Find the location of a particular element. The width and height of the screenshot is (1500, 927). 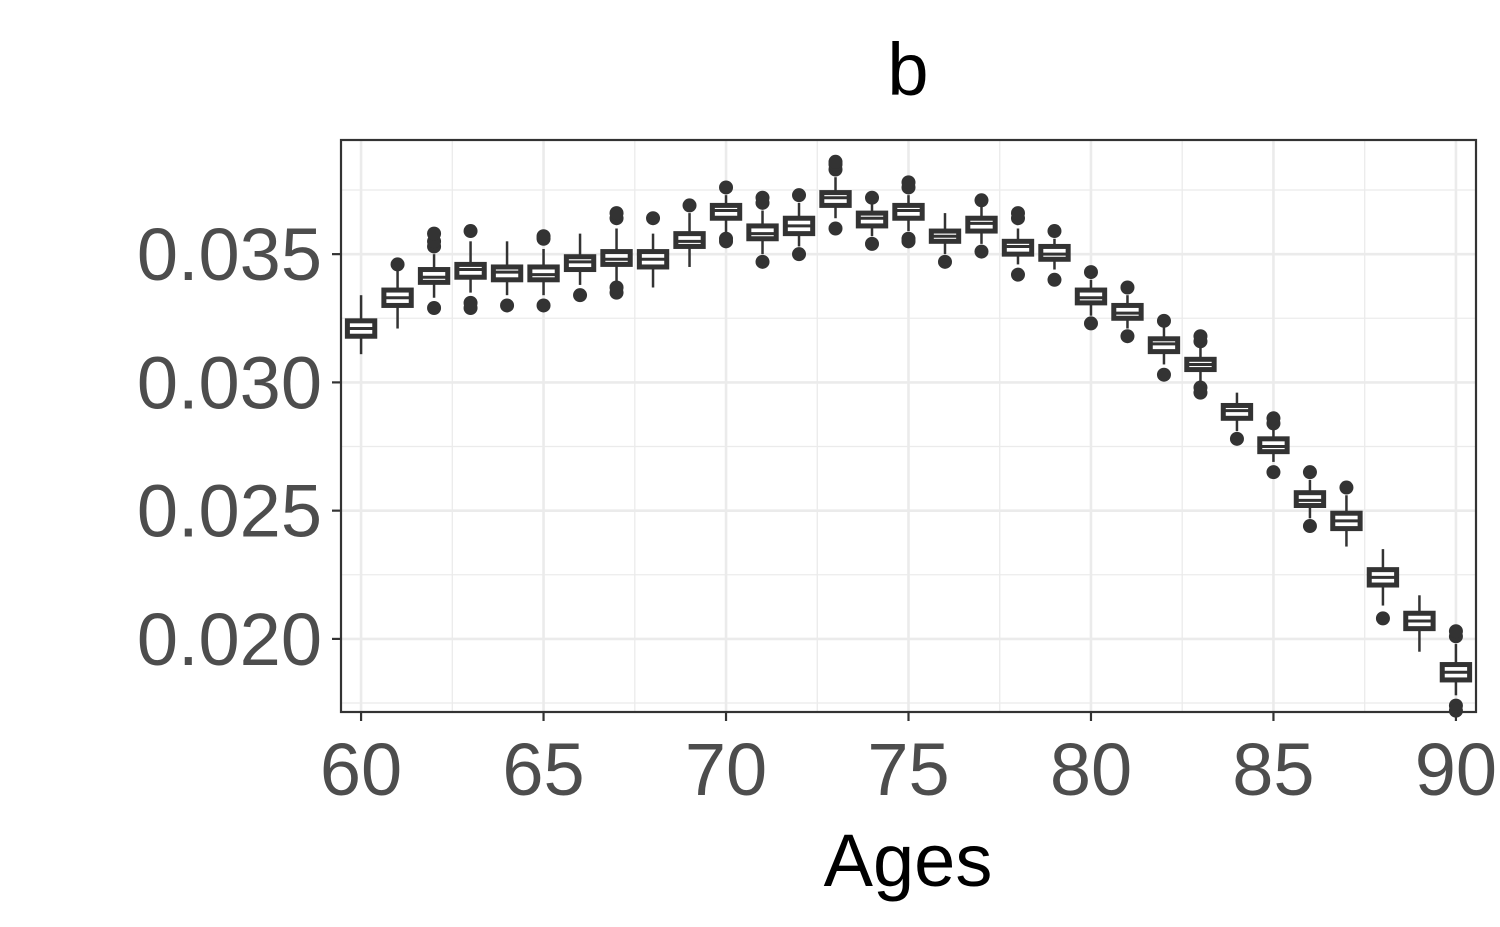

x-tick-label: 90 is located at coordinates (1456, 769).